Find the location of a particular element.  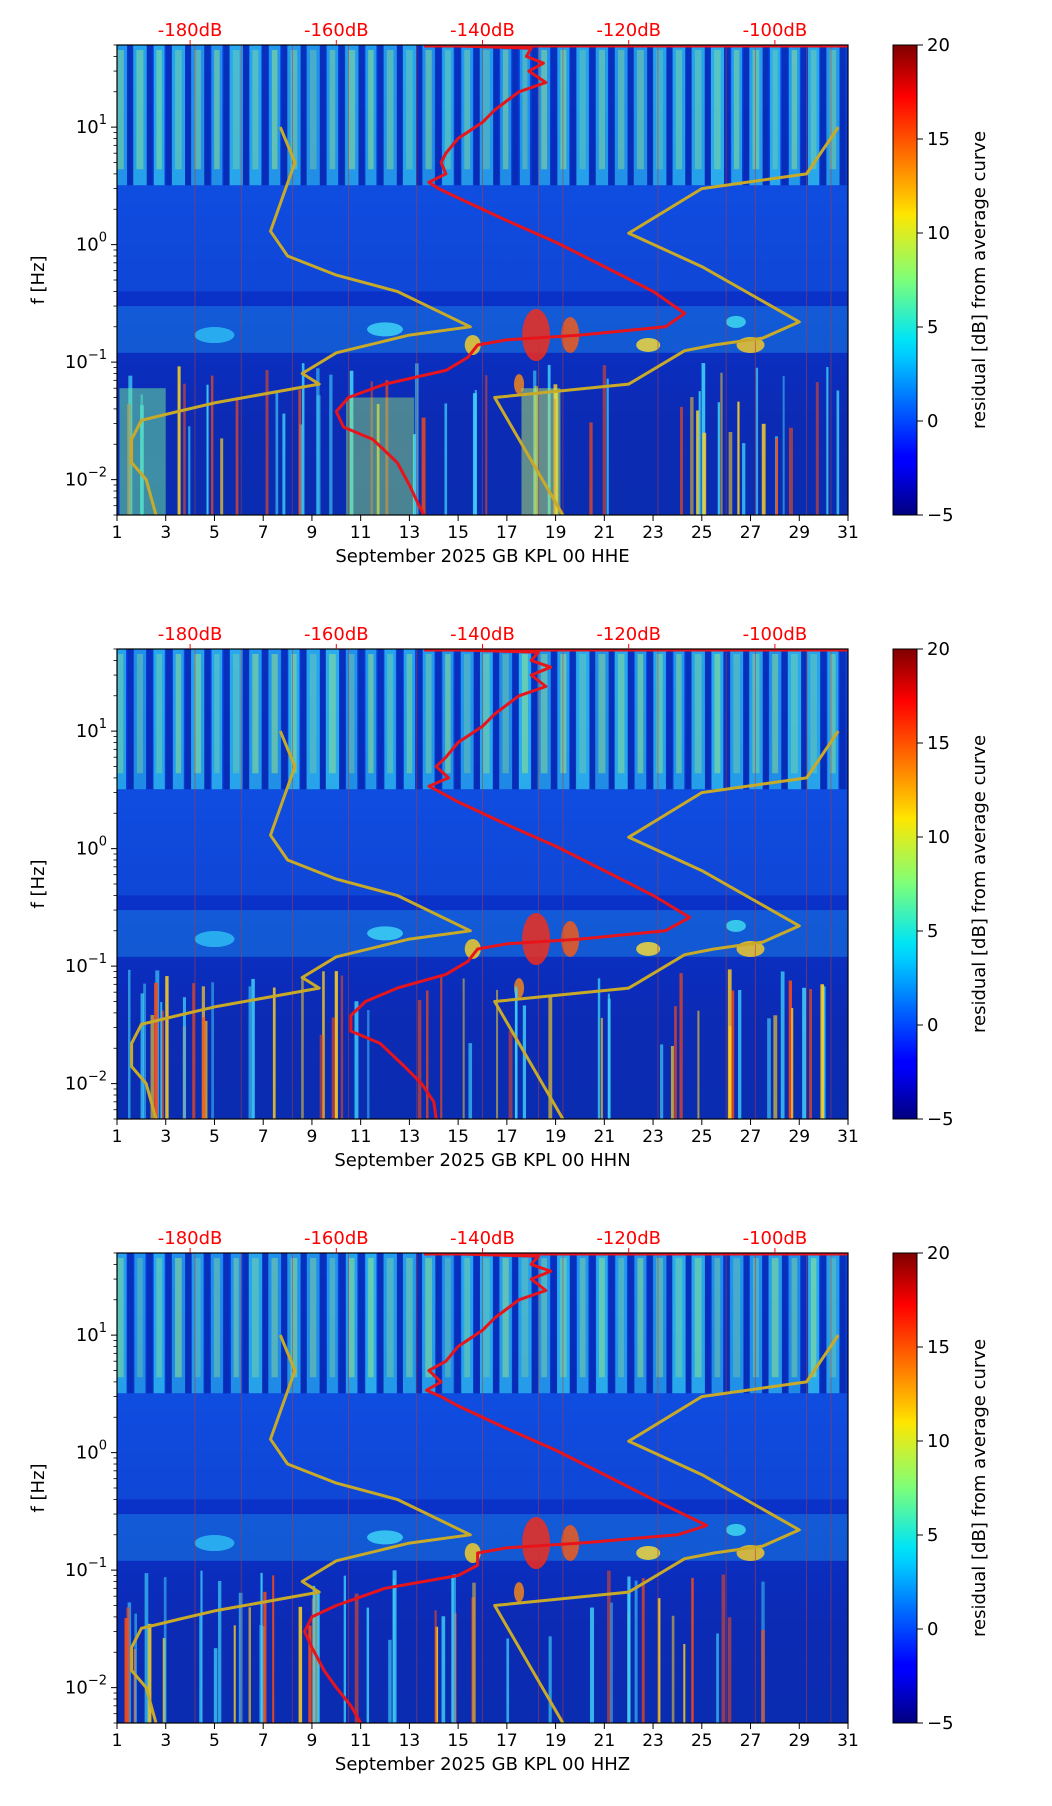

db-tick-label: -140dB is located at coordinates (482, 634).